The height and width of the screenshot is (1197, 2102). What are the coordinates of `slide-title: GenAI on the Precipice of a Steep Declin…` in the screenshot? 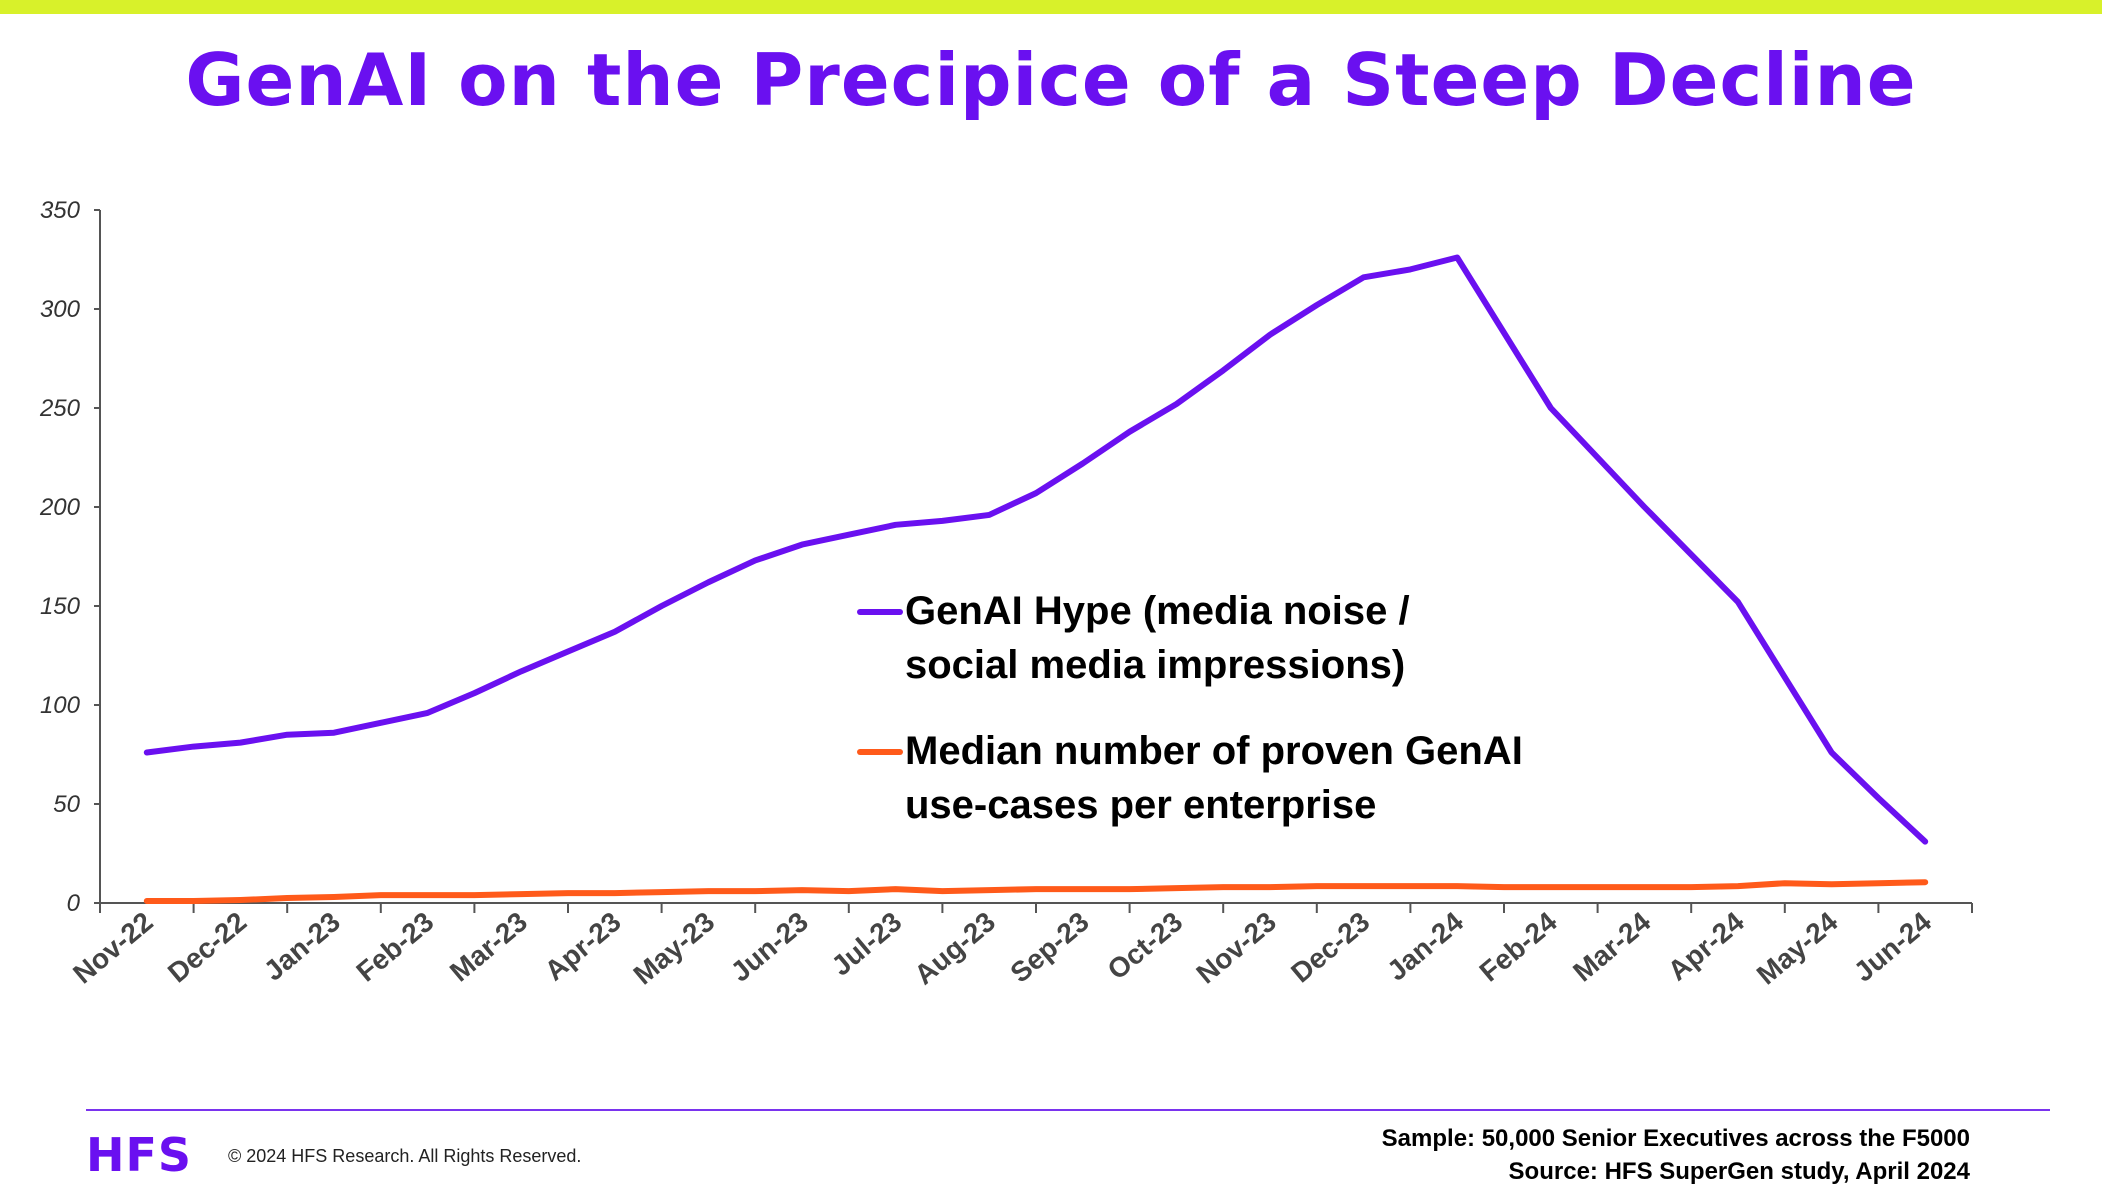 It's located at (1051, 80).